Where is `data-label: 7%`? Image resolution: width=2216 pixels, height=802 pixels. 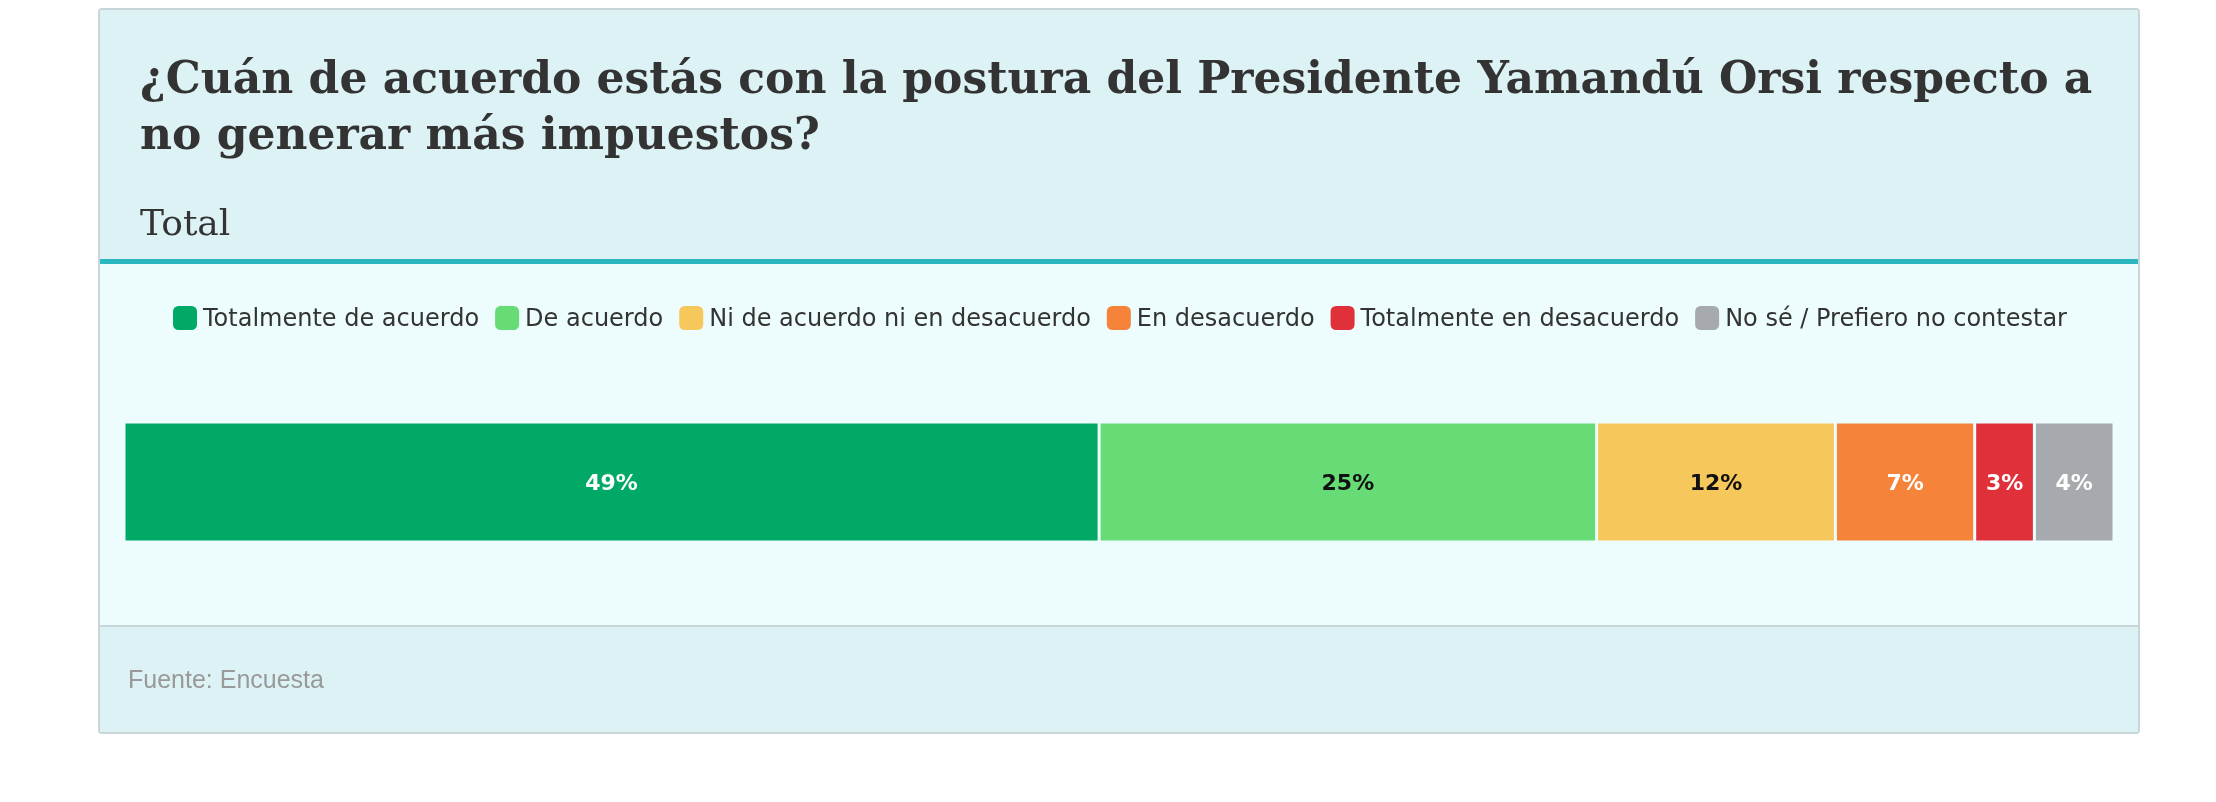
data-label: 7% is located at coordinates (1905, 482).